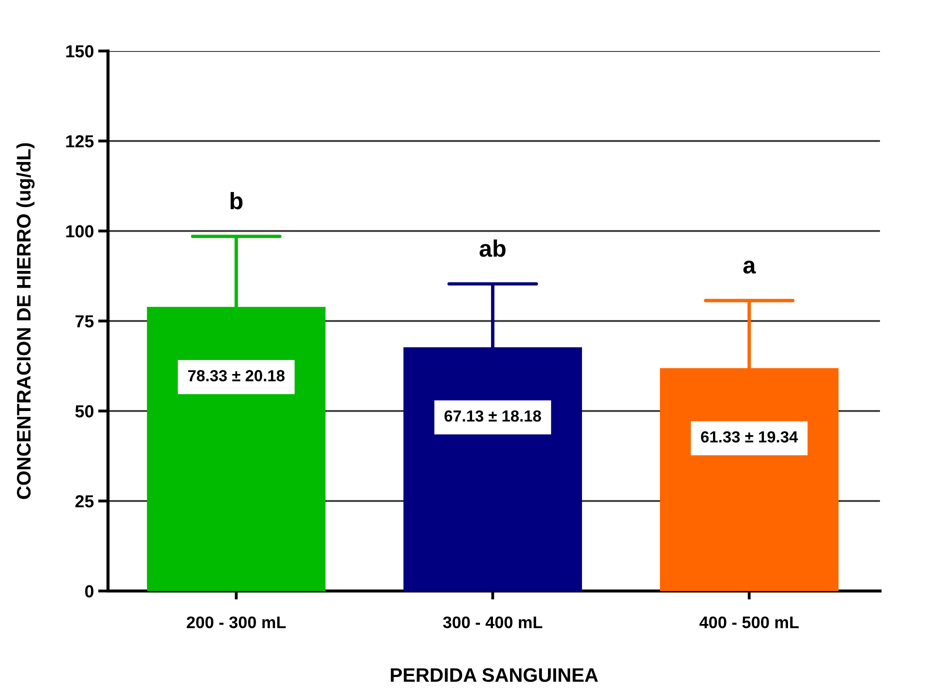 The width and height of the screenshot is (927, 700). What do you see at coordinates (236, 201) in the screenshot?
I see `annotation: b` at bounding box center [236, 201].